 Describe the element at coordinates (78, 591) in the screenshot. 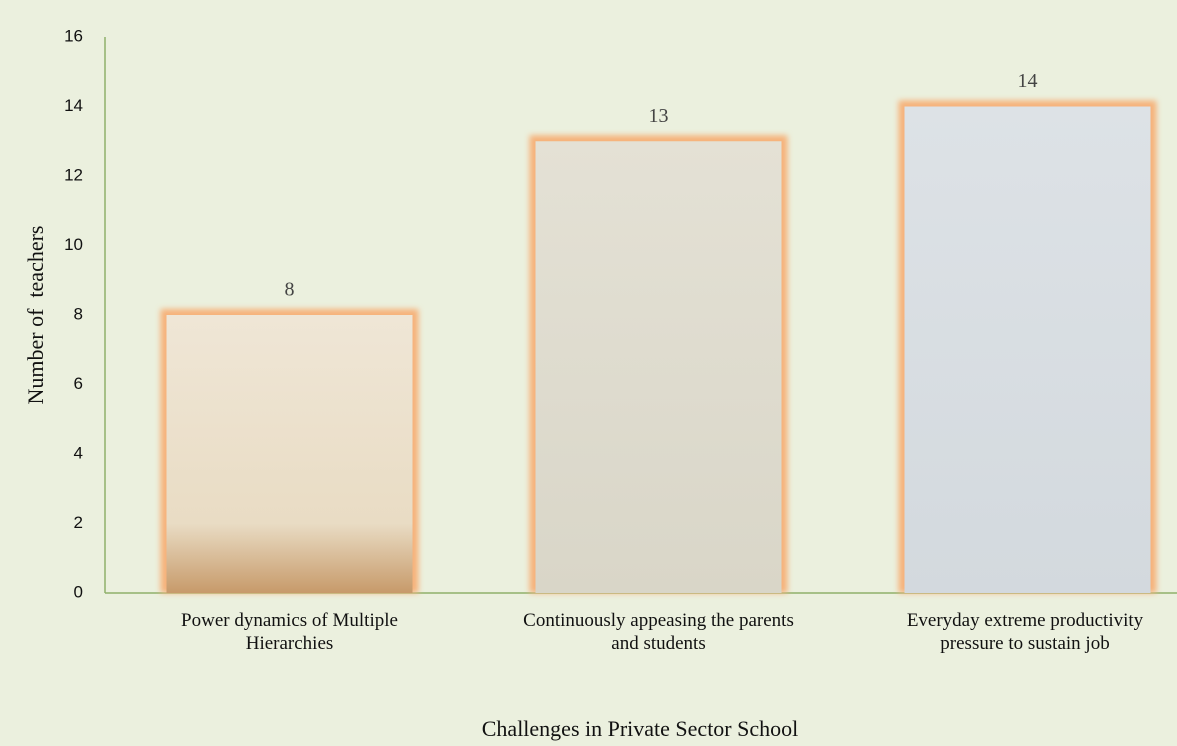

I see `y-tick-label: 0` at that location.